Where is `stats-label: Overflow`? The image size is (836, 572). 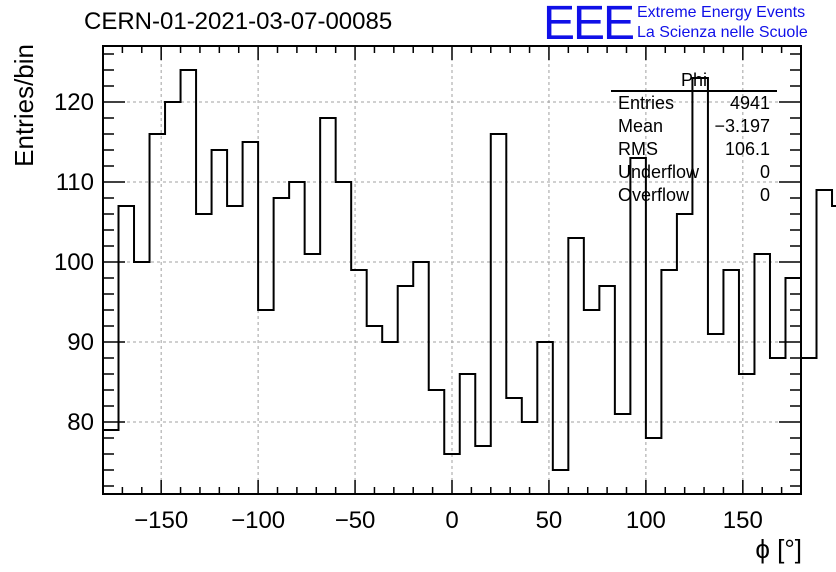 stats-label: Overflow is located at coordinates (654, 195).